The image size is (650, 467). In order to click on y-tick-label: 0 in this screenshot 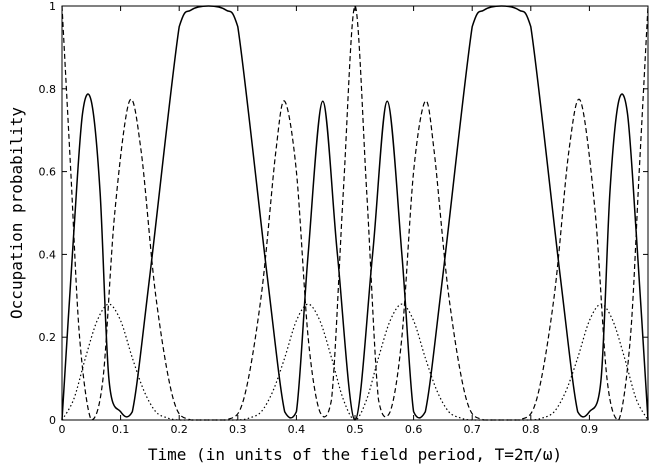, I will do `click(52, 420)`.